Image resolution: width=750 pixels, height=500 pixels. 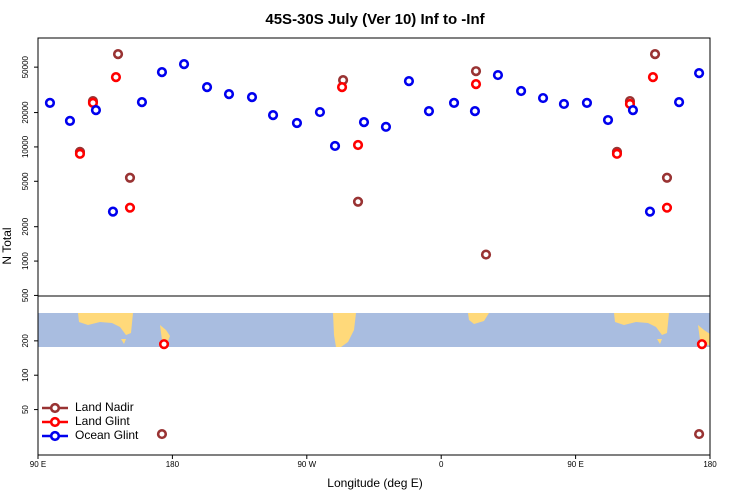 What do you see at coordinates (25, 146) in the screenshot?
I see `y-tick-label: 10000` at bounding box center [25, 146].